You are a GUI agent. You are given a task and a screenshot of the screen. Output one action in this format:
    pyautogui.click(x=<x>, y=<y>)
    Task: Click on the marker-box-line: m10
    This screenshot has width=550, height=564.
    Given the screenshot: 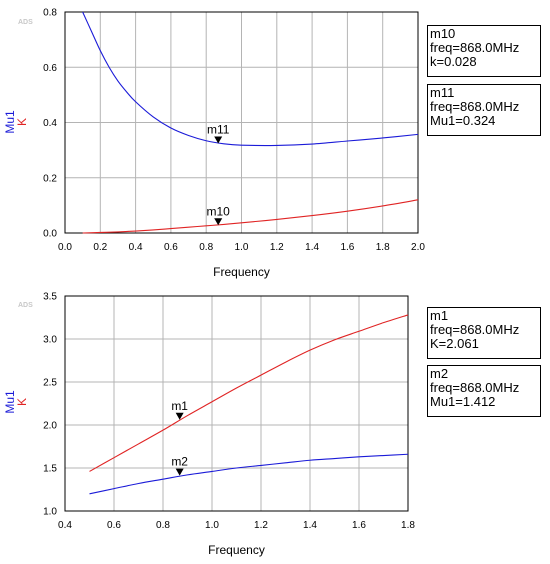 What is the action you would take?
    pyautogui.click(x=443, y=33)
    